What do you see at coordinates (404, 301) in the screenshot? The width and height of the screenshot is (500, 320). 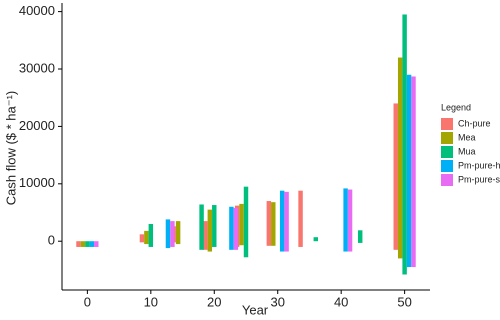 I see `x-tick-label: 50` at bounding box center [404, 301].